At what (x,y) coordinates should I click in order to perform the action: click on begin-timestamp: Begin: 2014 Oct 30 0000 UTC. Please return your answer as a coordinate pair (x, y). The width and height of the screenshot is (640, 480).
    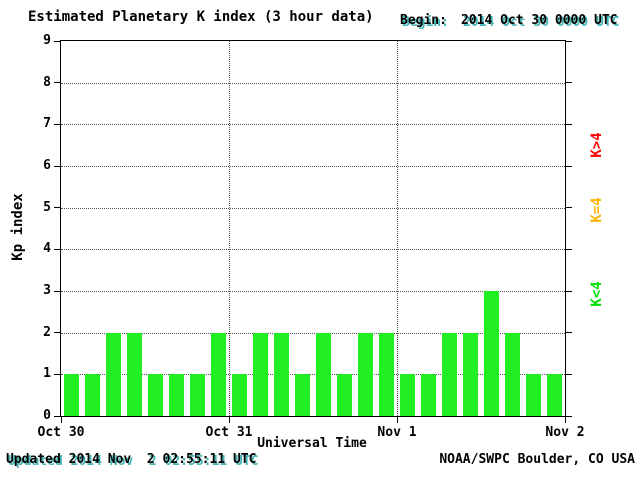
    Looking at the image, I should click on (509, 20).